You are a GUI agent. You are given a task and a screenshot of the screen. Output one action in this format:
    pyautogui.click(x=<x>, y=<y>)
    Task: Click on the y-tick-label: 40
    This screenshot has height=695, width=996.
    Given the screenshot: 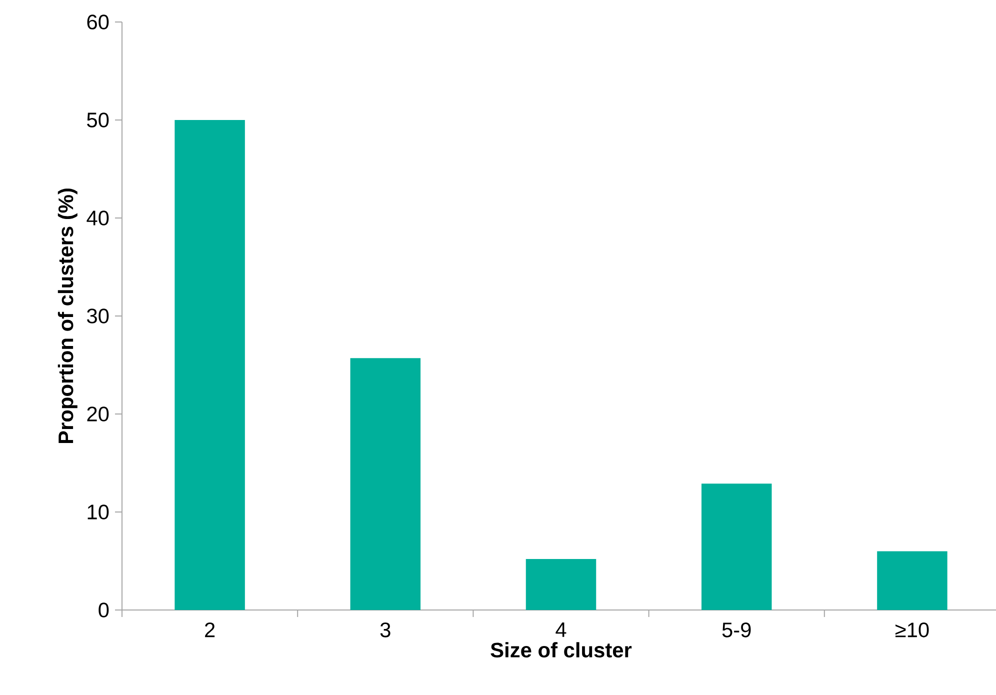 What is the action you would take?
    pyautogui.click(x=97, y=218)
    